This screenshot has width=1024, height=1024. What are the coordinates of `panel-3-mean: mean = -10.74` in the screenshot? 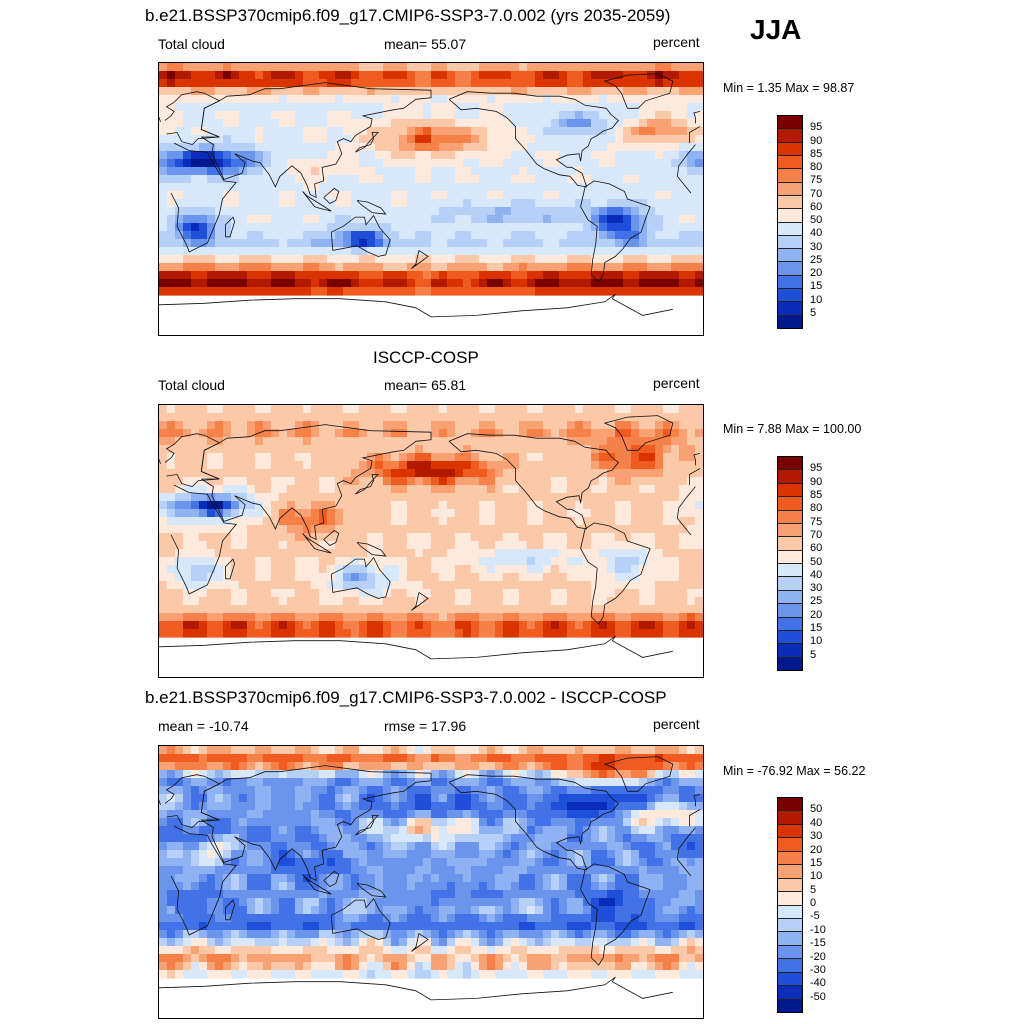 It's located at (203, 726).